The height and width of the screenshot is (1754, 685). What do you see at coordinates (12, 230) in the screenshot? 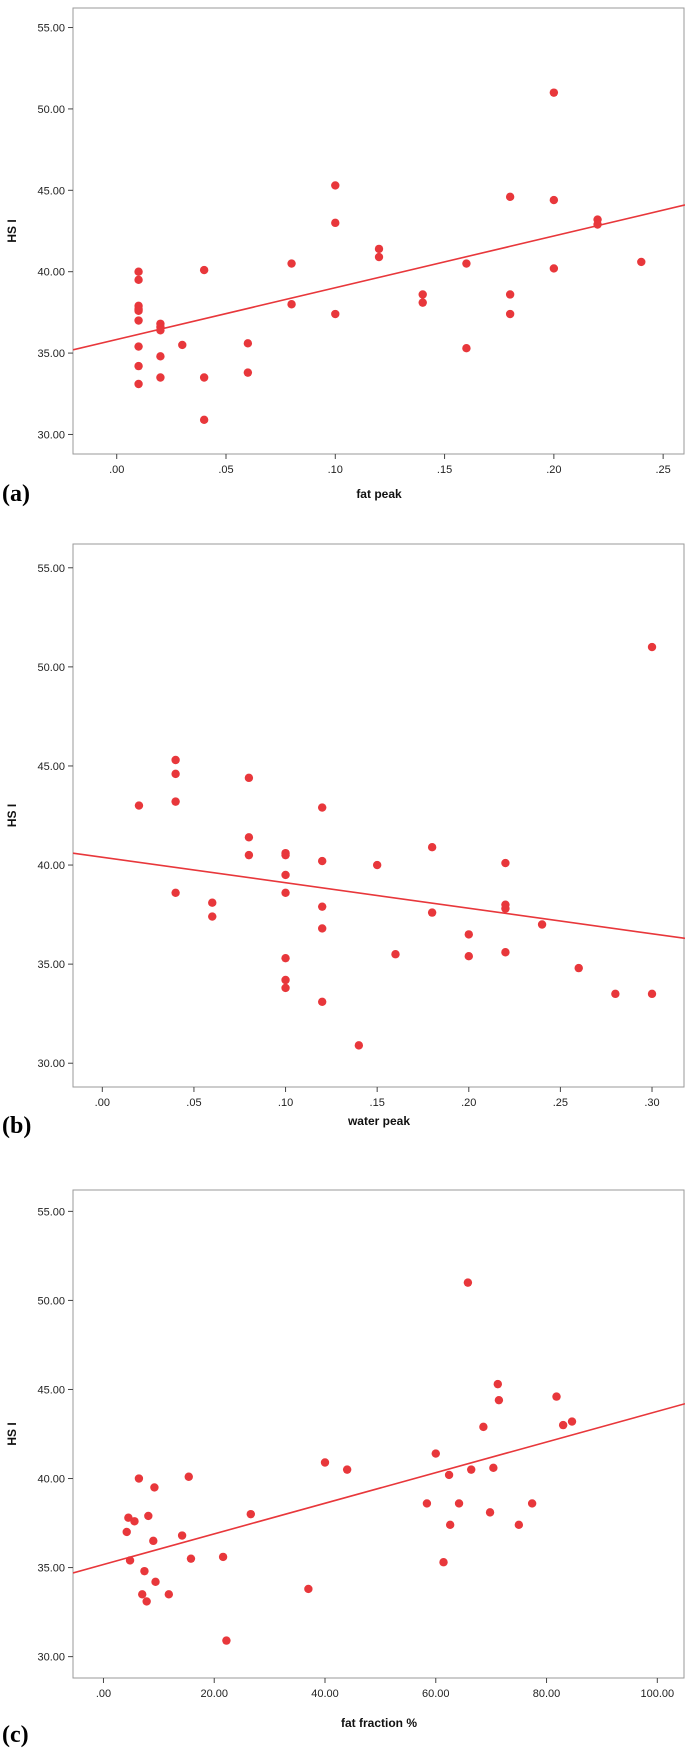
I see `y-axis-label: HS I` at bounding box center [12, 230].